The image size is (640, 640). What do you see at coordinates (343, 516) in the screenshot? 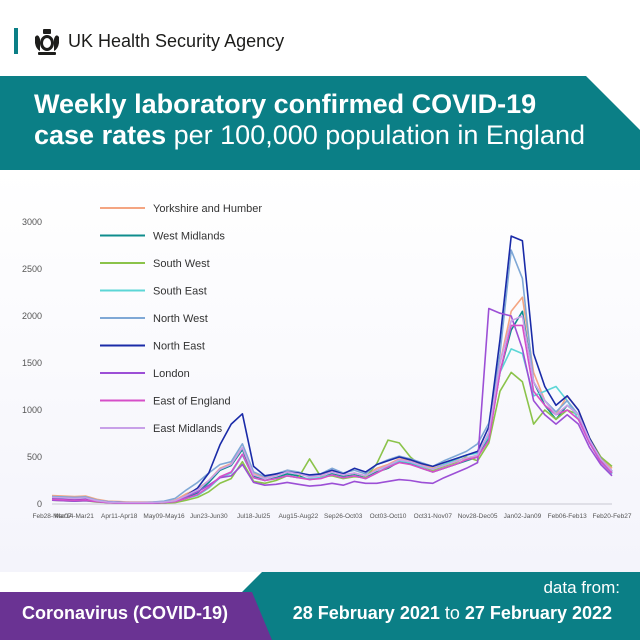
I see `x-tick-label: Sep26-Oct03` at bounding box center [343, 516].